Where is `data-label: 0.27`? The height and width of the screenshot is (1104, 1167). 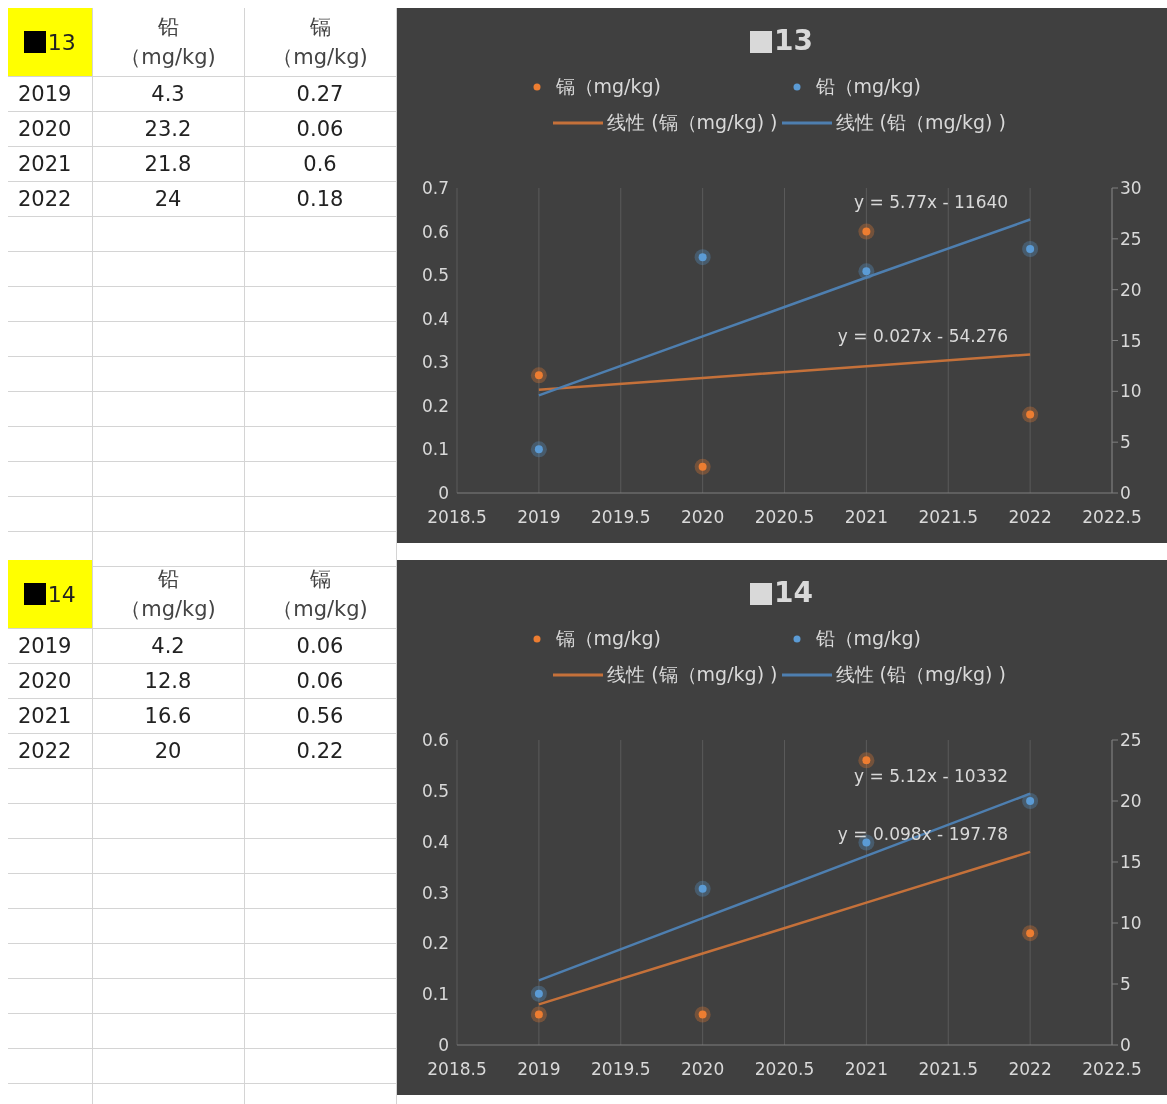
data-label: 0.27 is located at coordinates (320, 94).